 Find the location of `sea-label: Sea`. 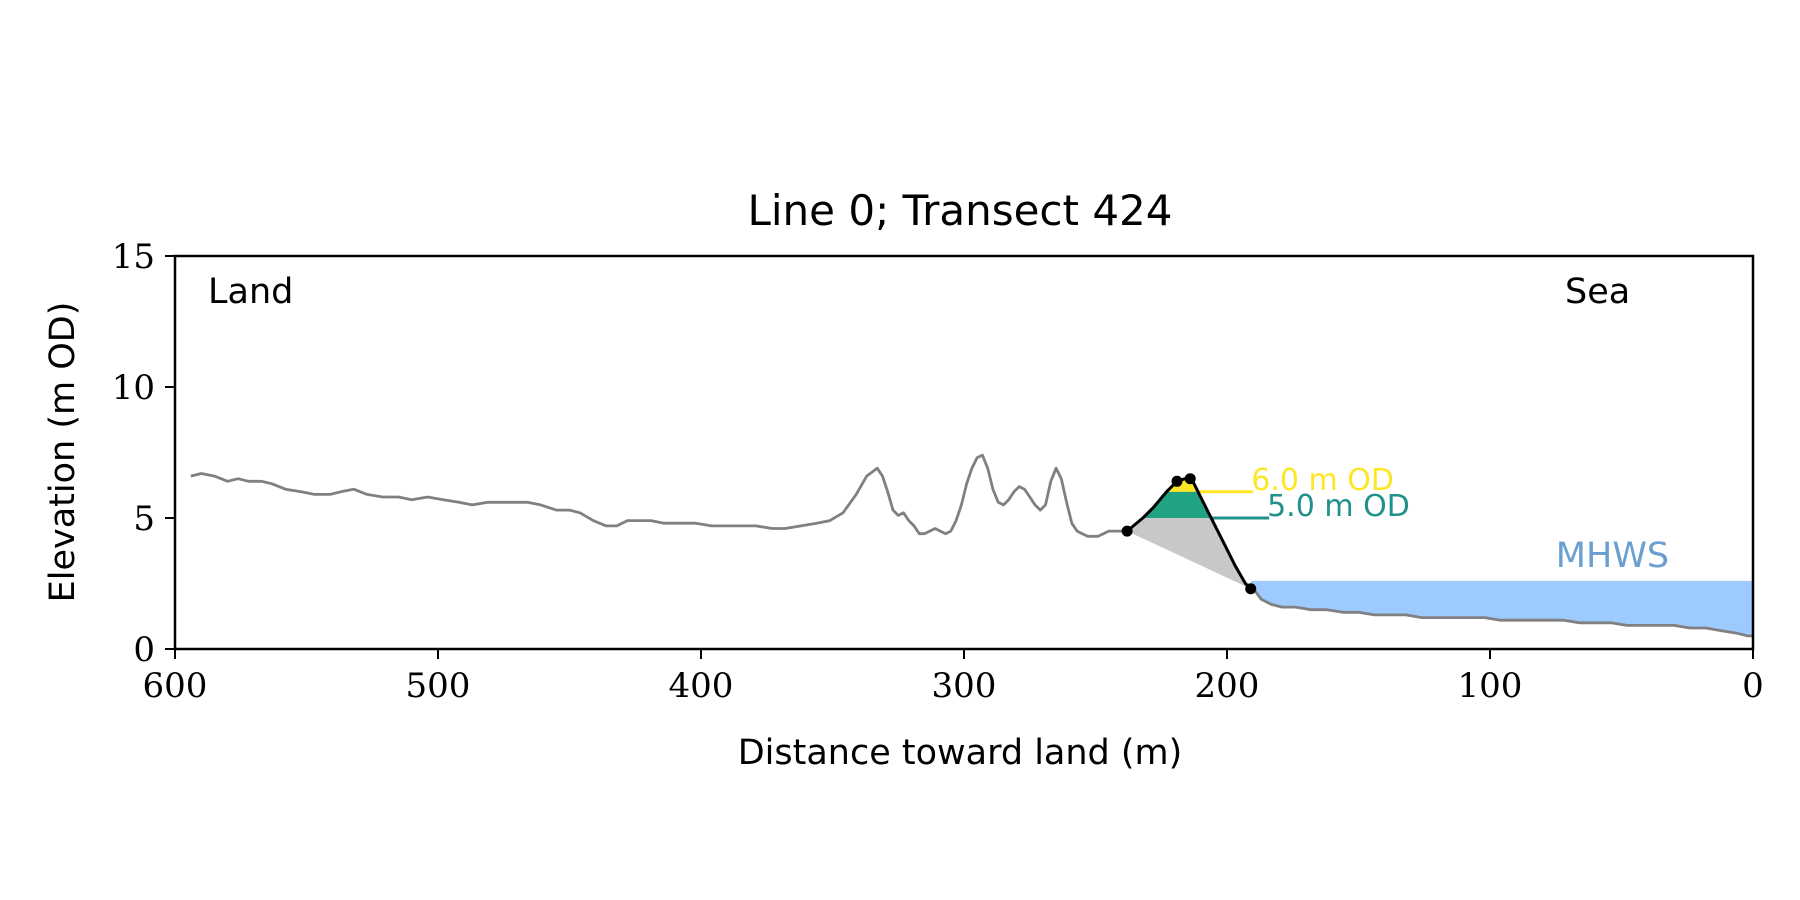

sea-label: Sea is located at coordinates (1597, 292).